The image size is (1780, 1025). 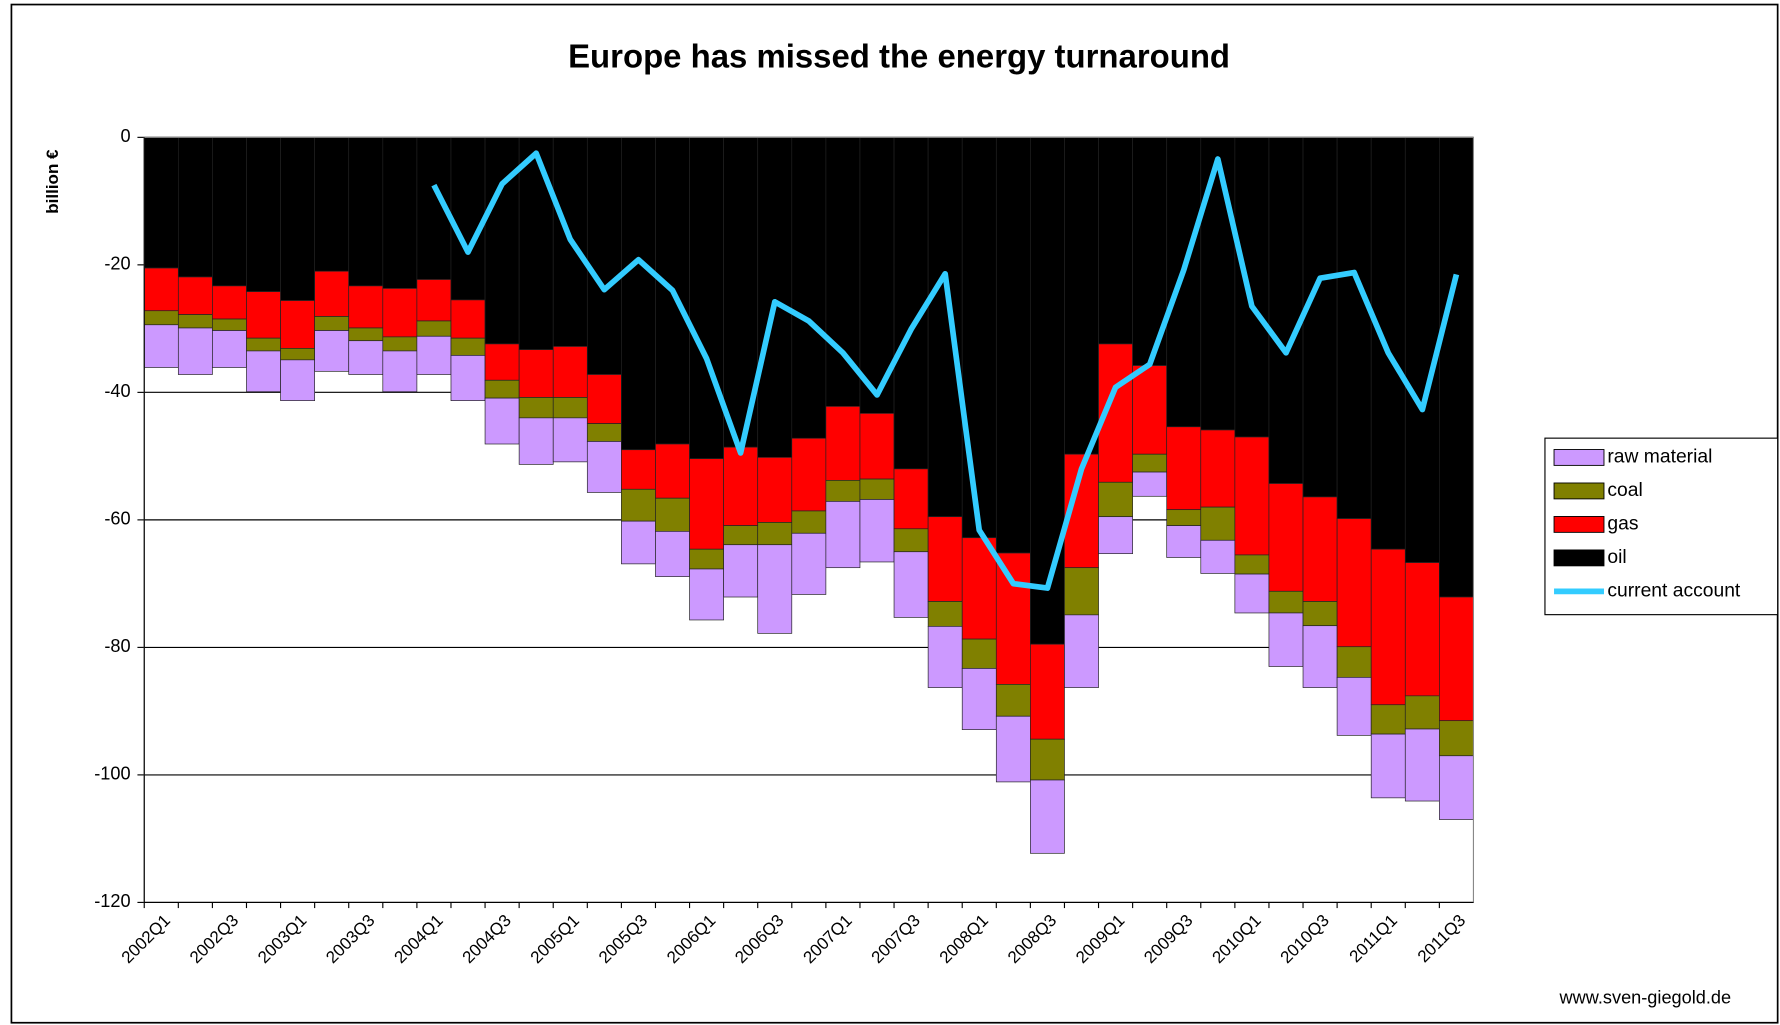 What do you see at coordinates (126, 136) in the screenshot?
I see `y-tick-label: 0` at bounding box center [126, 136].